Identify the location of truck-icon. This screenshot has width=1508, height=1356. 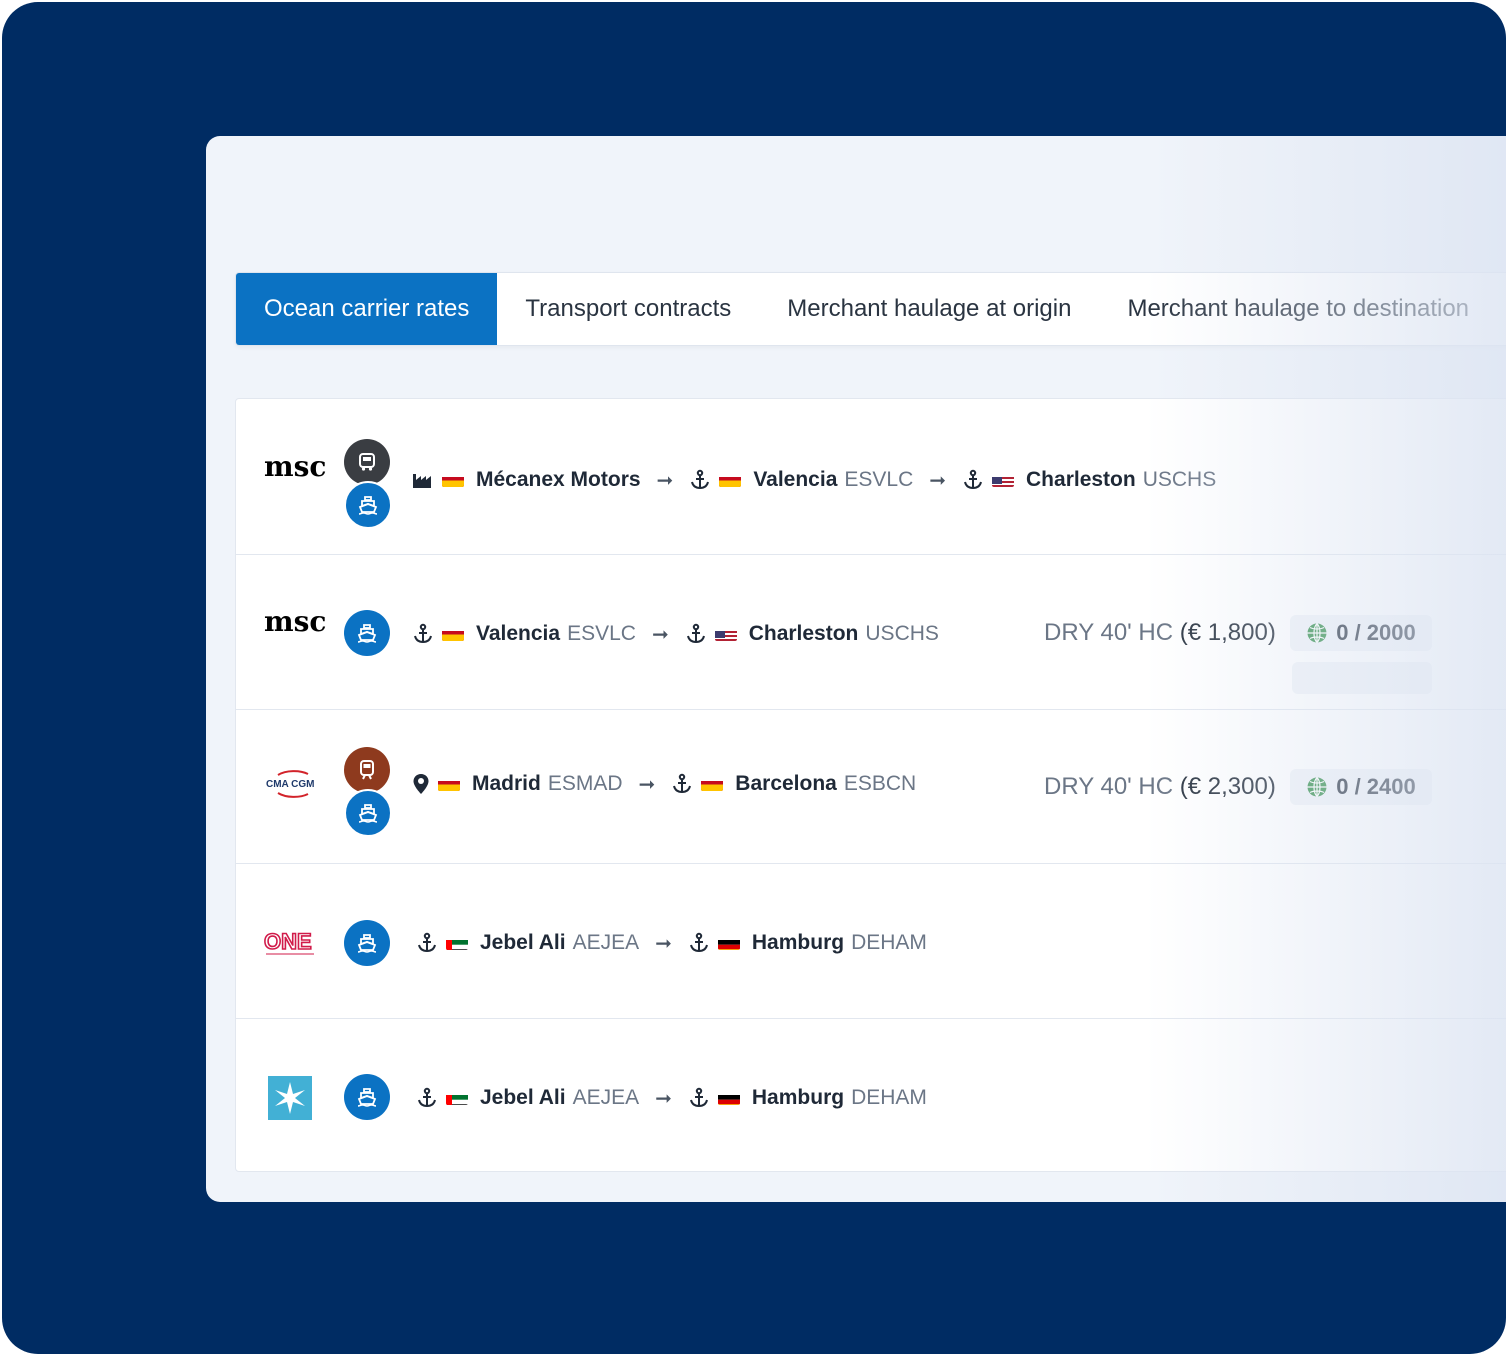
(367, 462).